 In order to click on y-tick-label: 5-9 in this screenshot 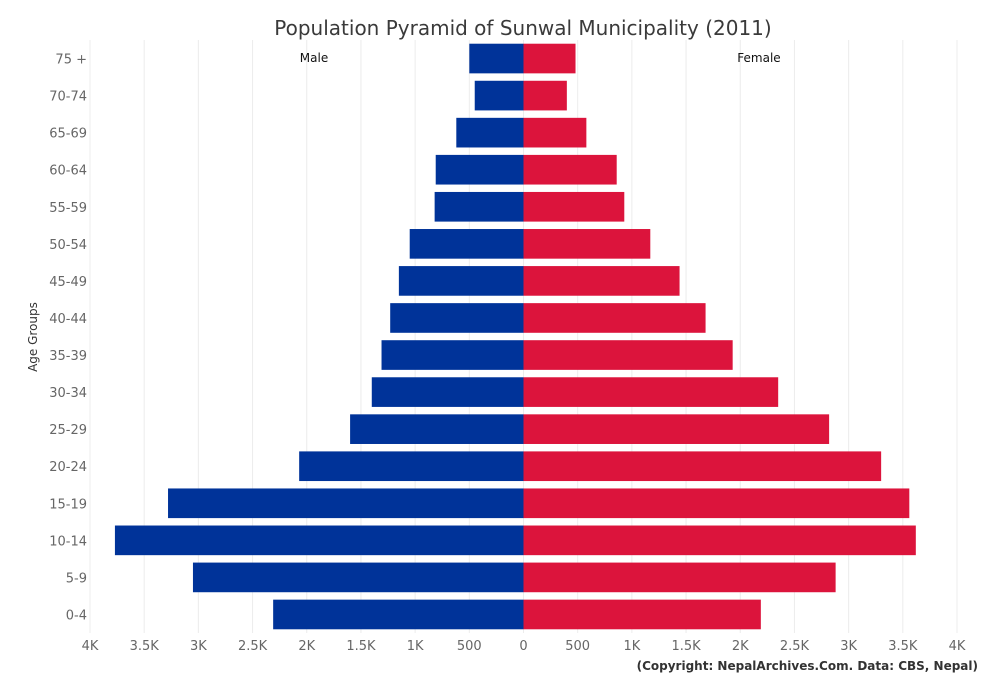, I will do `click(76, 578)`.